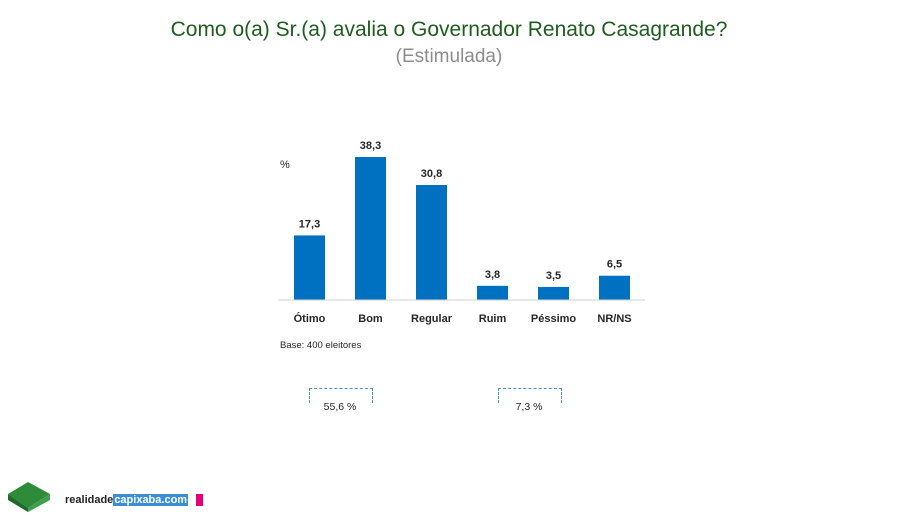 The height and width of the screenshot is (525, 898). I want to click on y-unit-label: %, so click(285, 165).